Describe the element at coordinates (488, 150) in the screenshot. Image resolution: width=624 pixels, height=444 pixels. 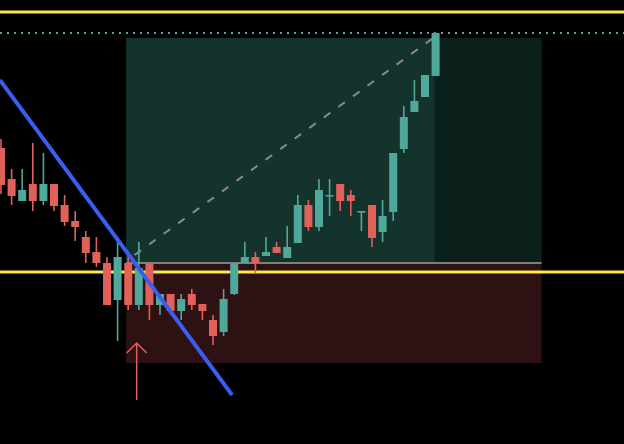
I see `long-position-profit-zone-future` at that location.